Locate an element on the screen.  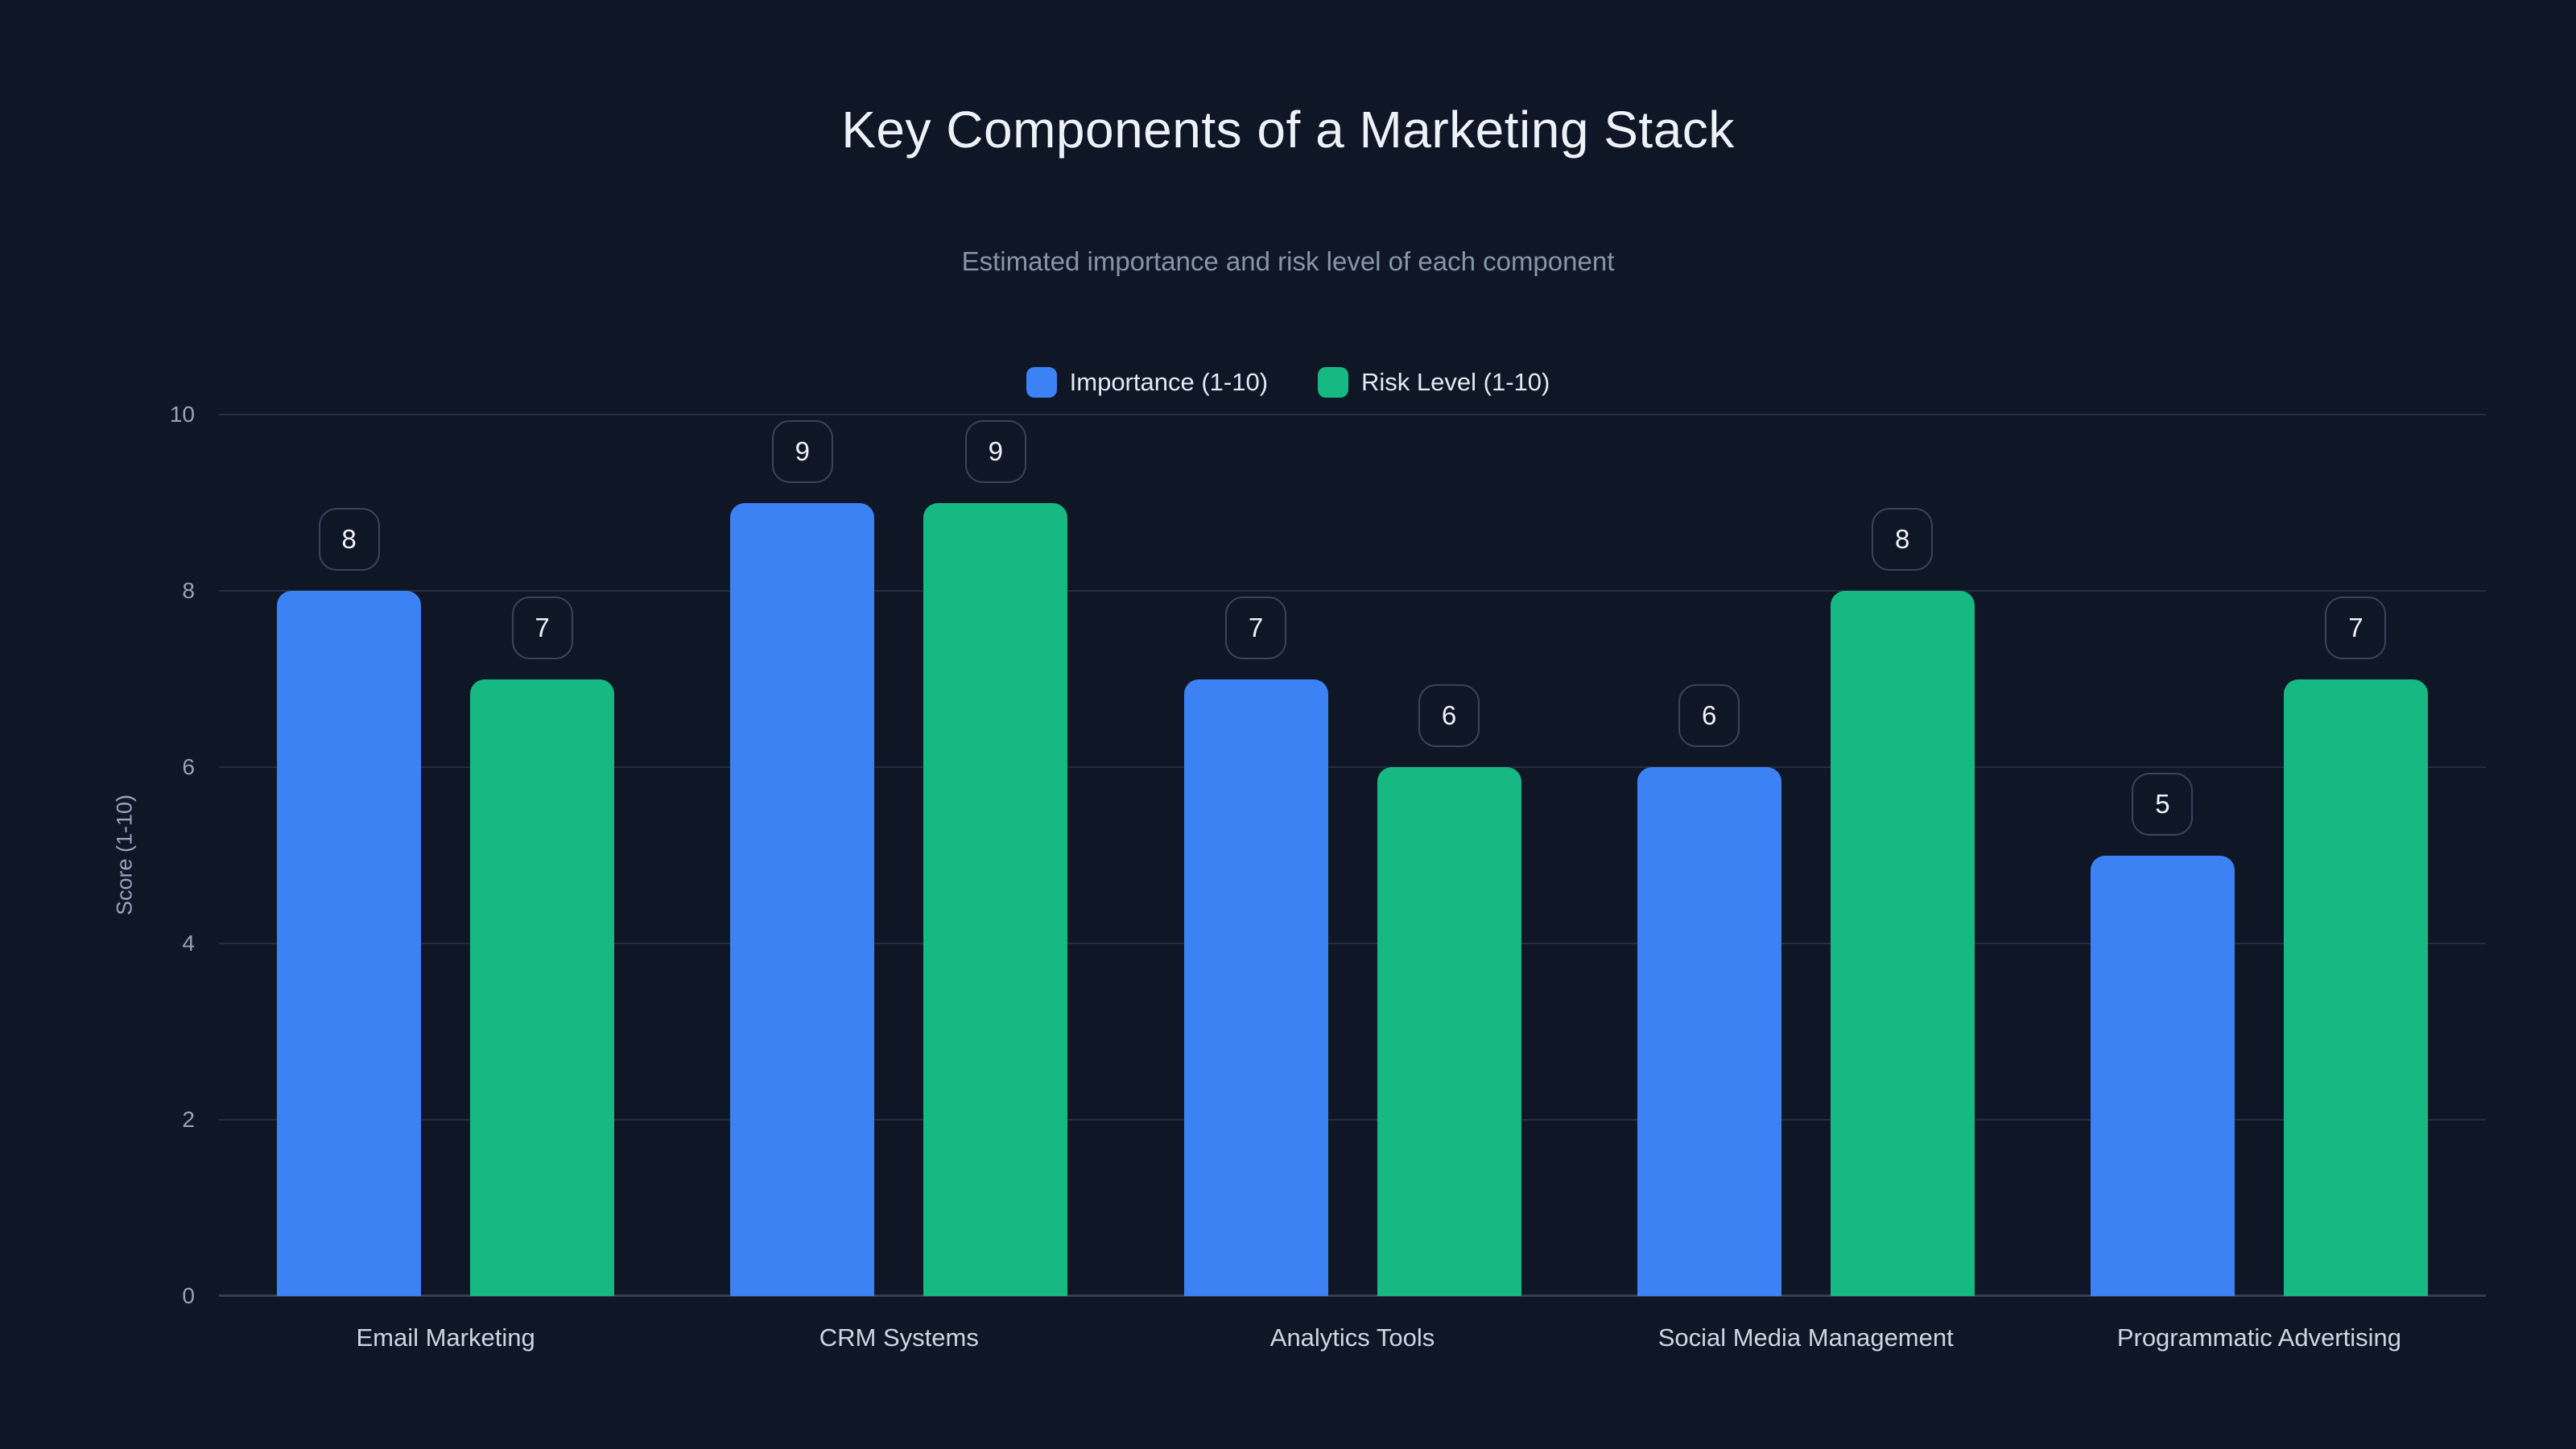
x-axis-category-label: CRM Systems is located at coordinates (899, 1337).